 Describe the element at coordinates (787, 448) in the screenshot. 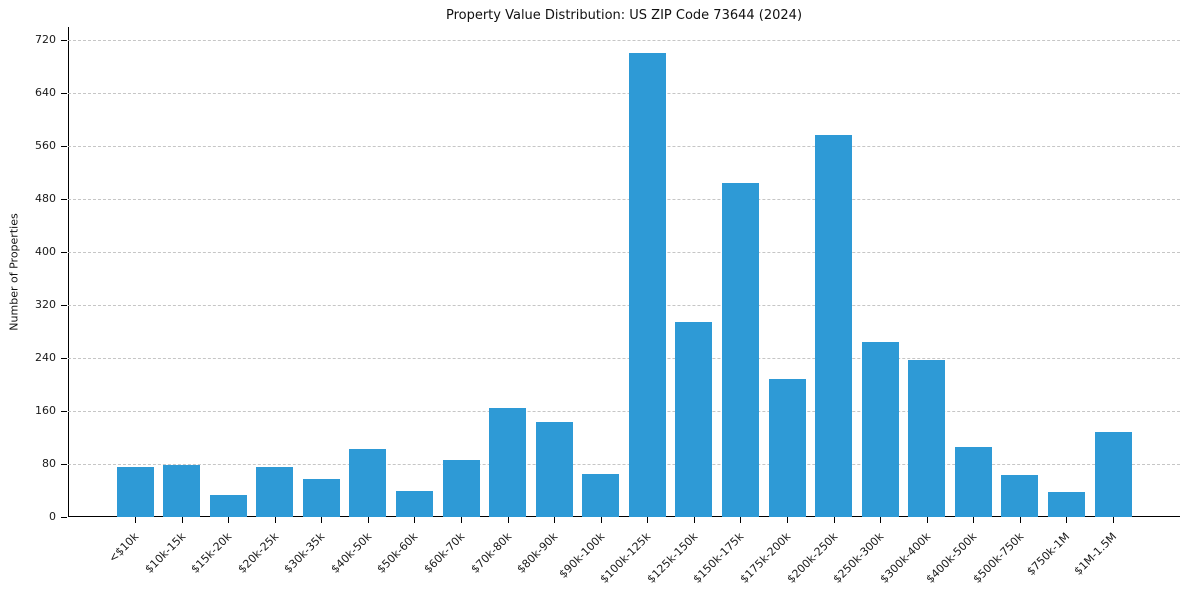

I see `bar-$175k-200k` at that location.